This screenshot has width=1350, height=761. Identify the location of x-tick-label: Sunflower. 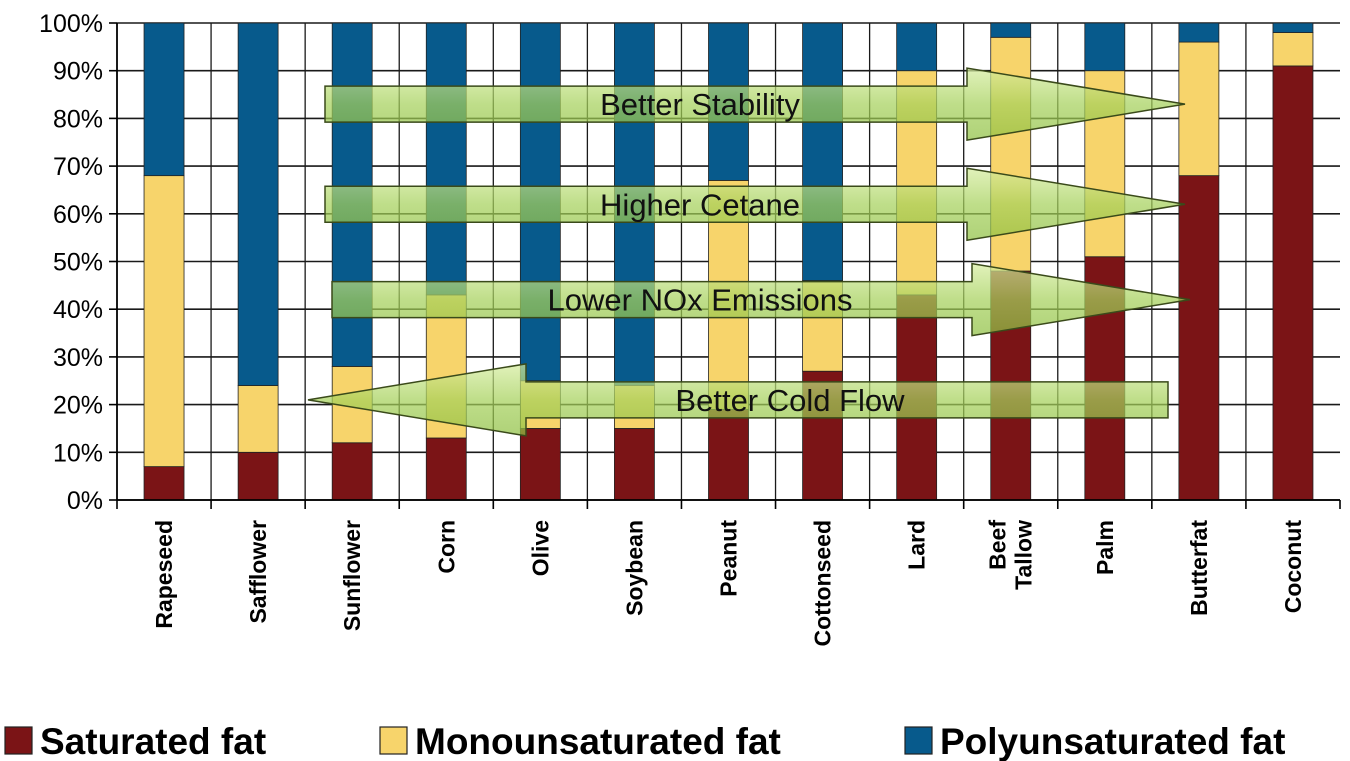
(352, 575).